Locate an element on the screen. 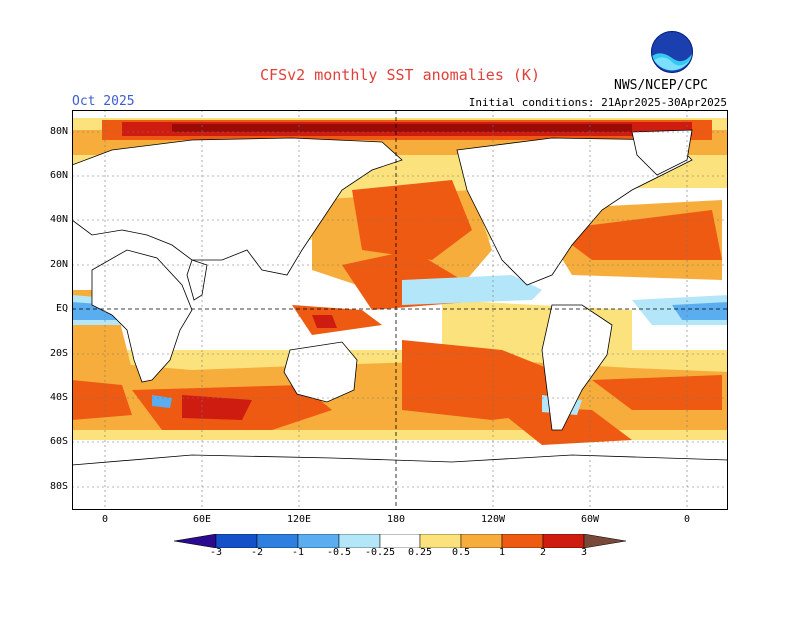  lat-label-60s: 60S is located at coordinates (58, 441).